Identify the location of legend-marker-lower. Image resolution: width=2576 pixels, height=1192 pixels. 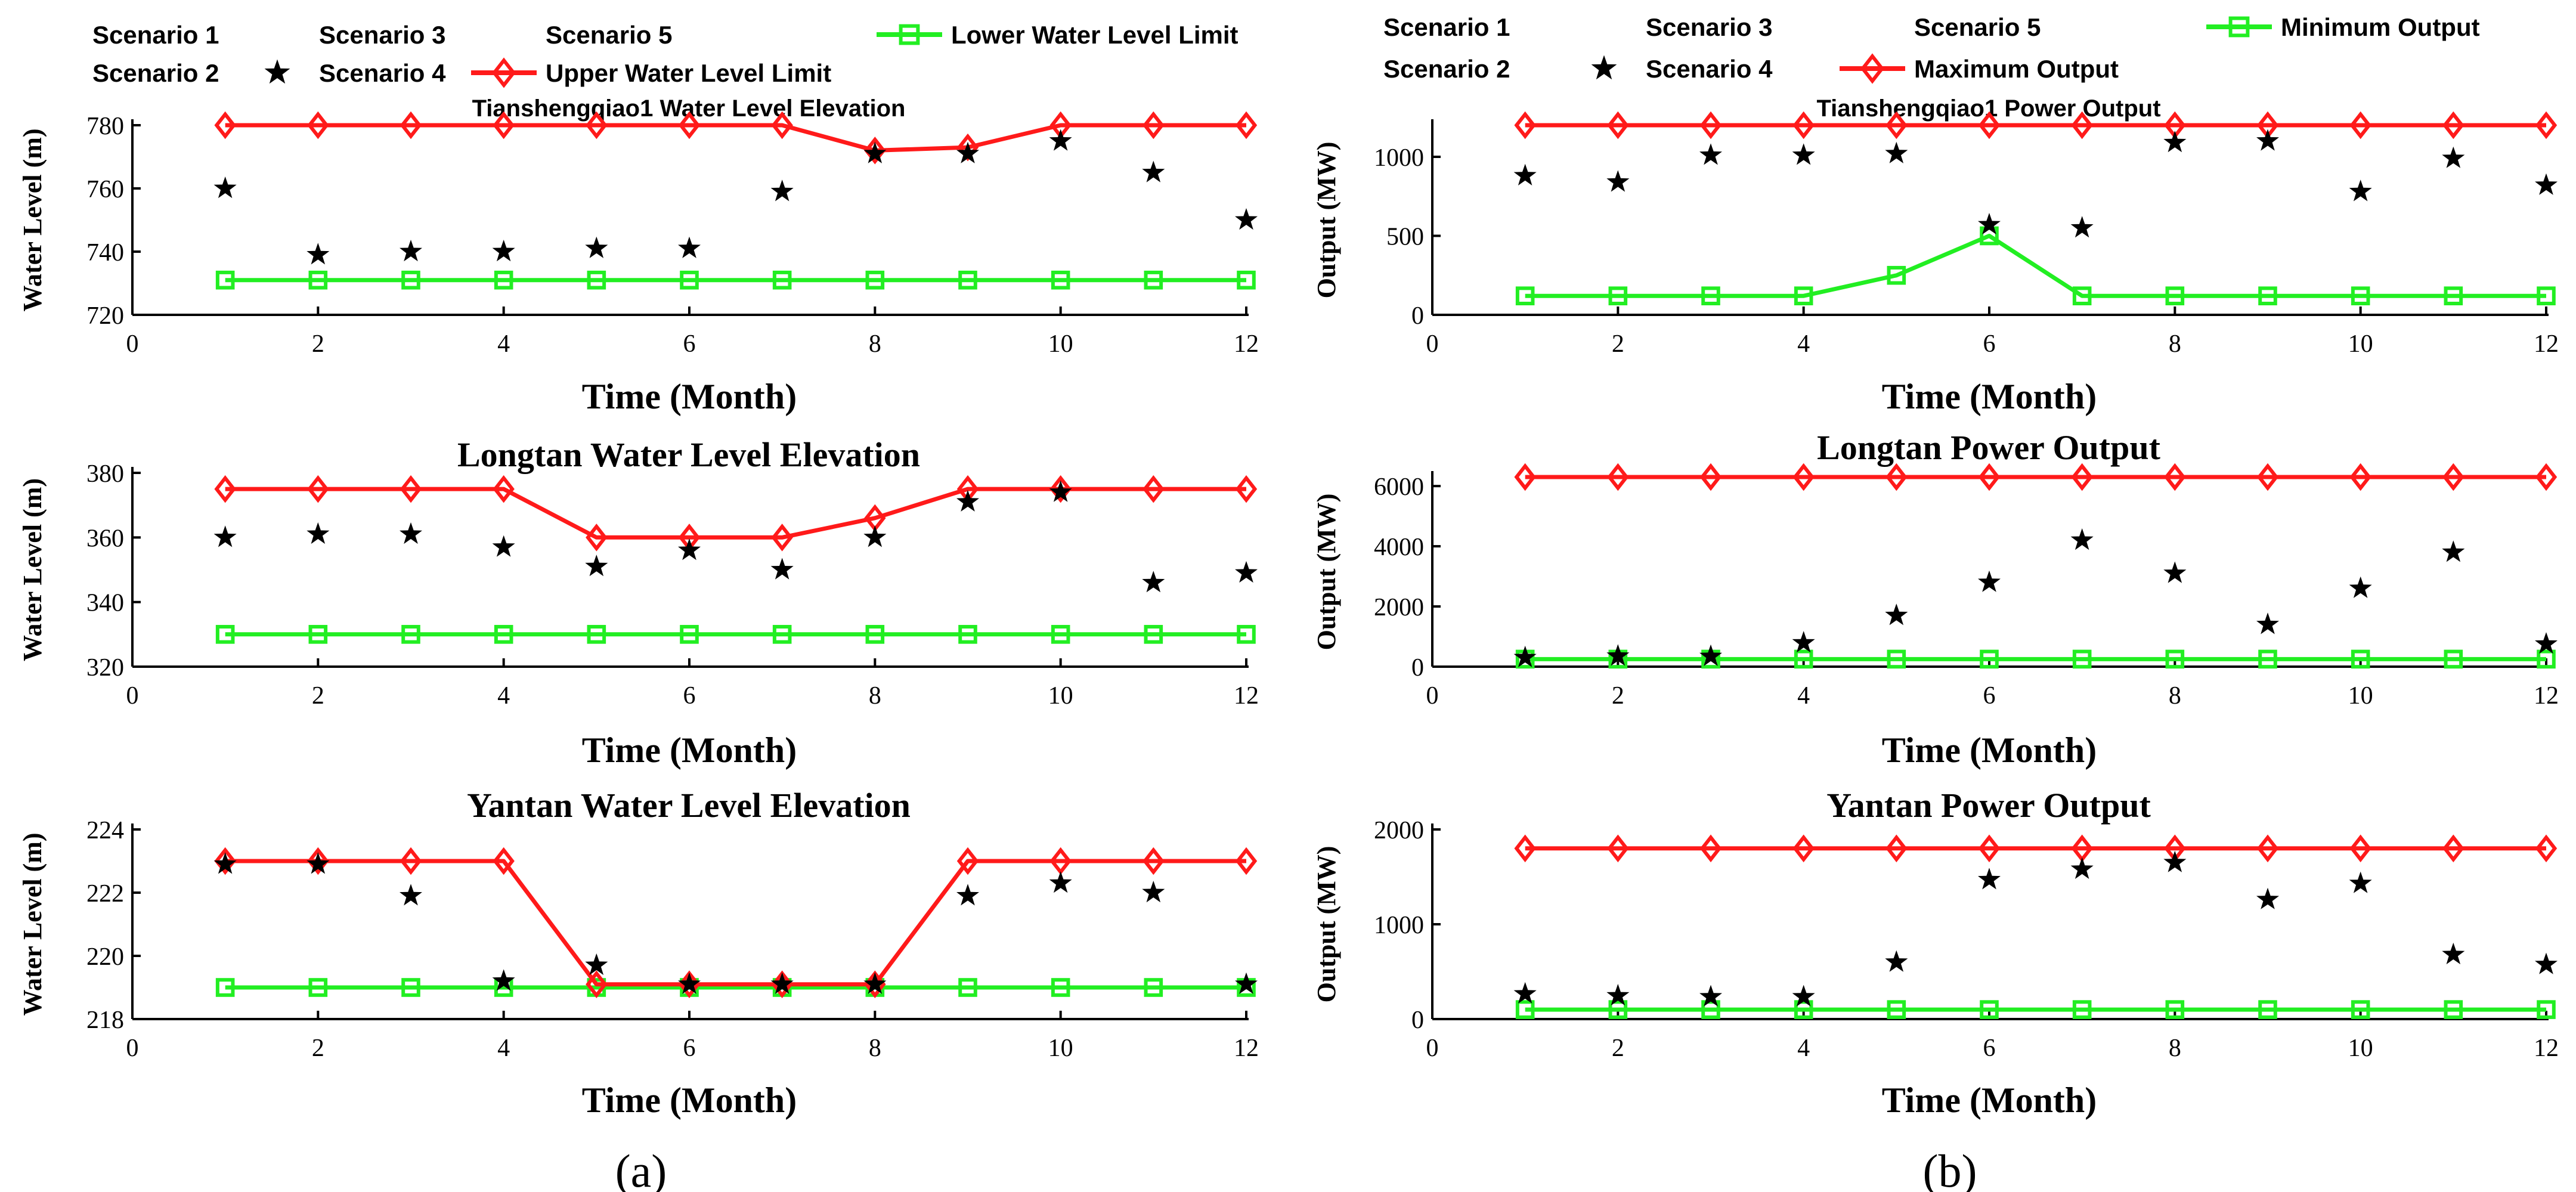
(2239, 27).